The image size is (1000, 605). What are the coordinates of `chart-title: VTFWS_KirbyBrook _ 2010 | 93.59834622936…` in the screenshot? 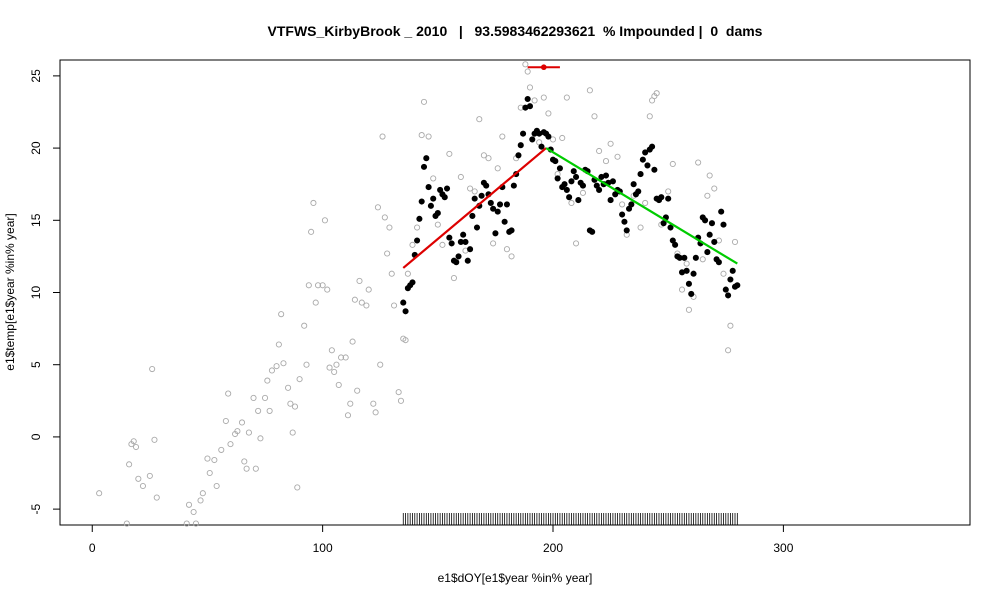 It's located at (515, 31).